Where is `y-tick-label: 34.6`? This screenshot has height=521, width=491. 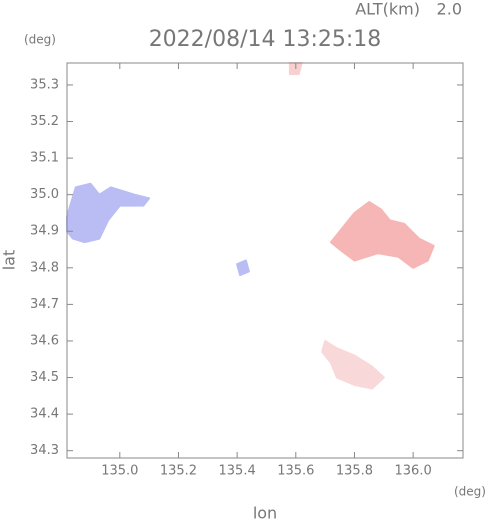
y-tick-label: 34.6 is located at coordinates (44, 340).